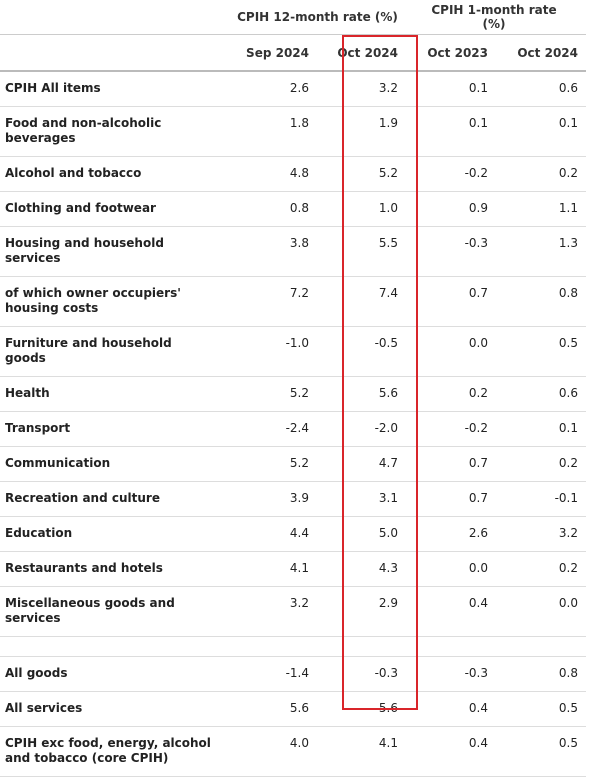  What do you see at coordinates (280, 674) in the screenshot?
I see `cell-value: -1.4` at bounding box center [280, 674].